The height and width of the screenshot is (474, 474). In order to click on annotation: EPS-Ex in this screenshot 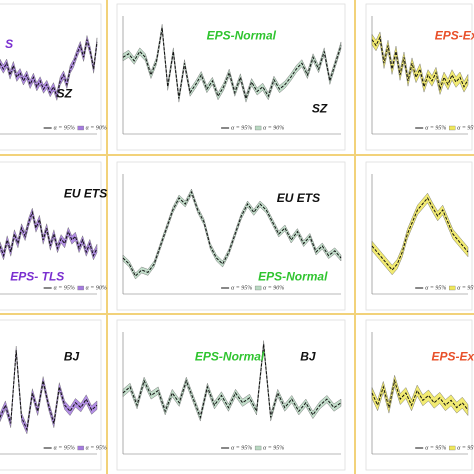, I will do `click(454, 35)`.